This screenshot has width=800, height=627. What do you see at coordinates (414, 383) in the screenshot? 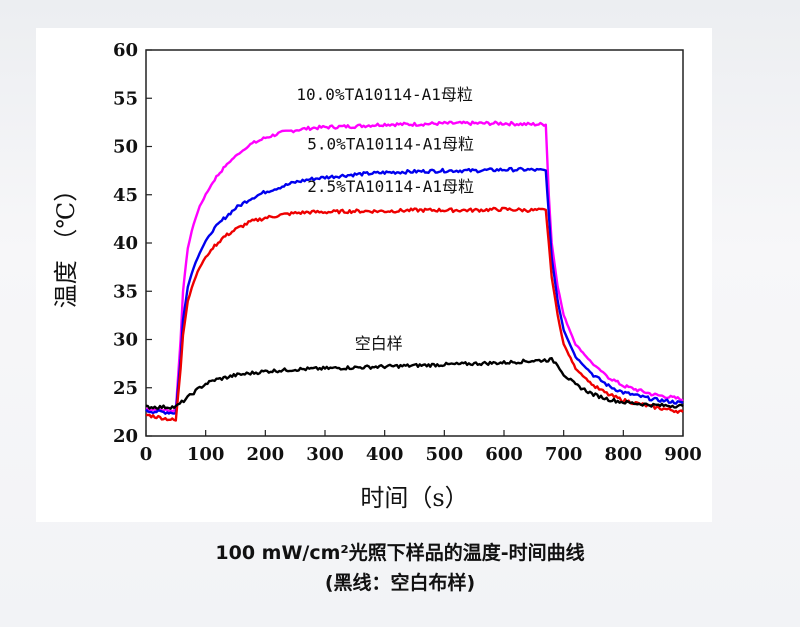
I see `series-line` at bounding box center [414, 383].